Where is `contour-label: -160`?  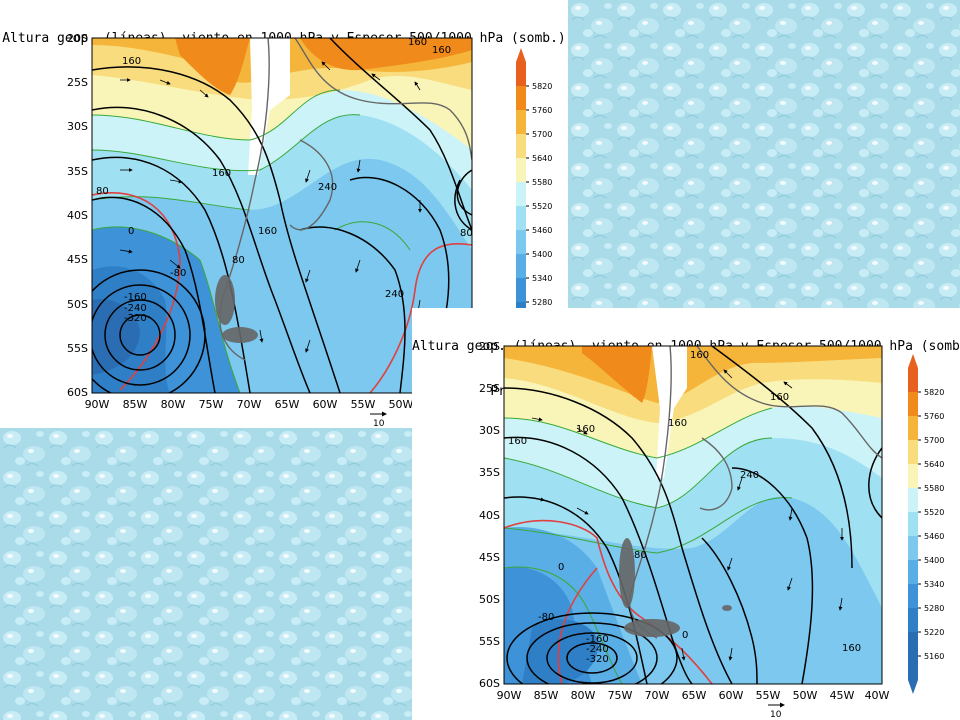 contour-label: -160 is located at coordinates (597, 639).